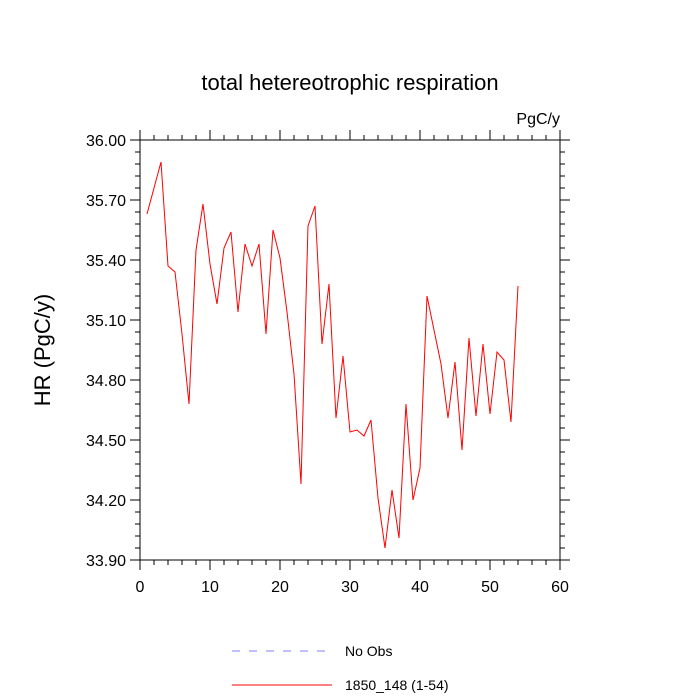 The height and width of the screenshot is (700, 700). I want to click on x-tick-label: 0, so click(140, 587).